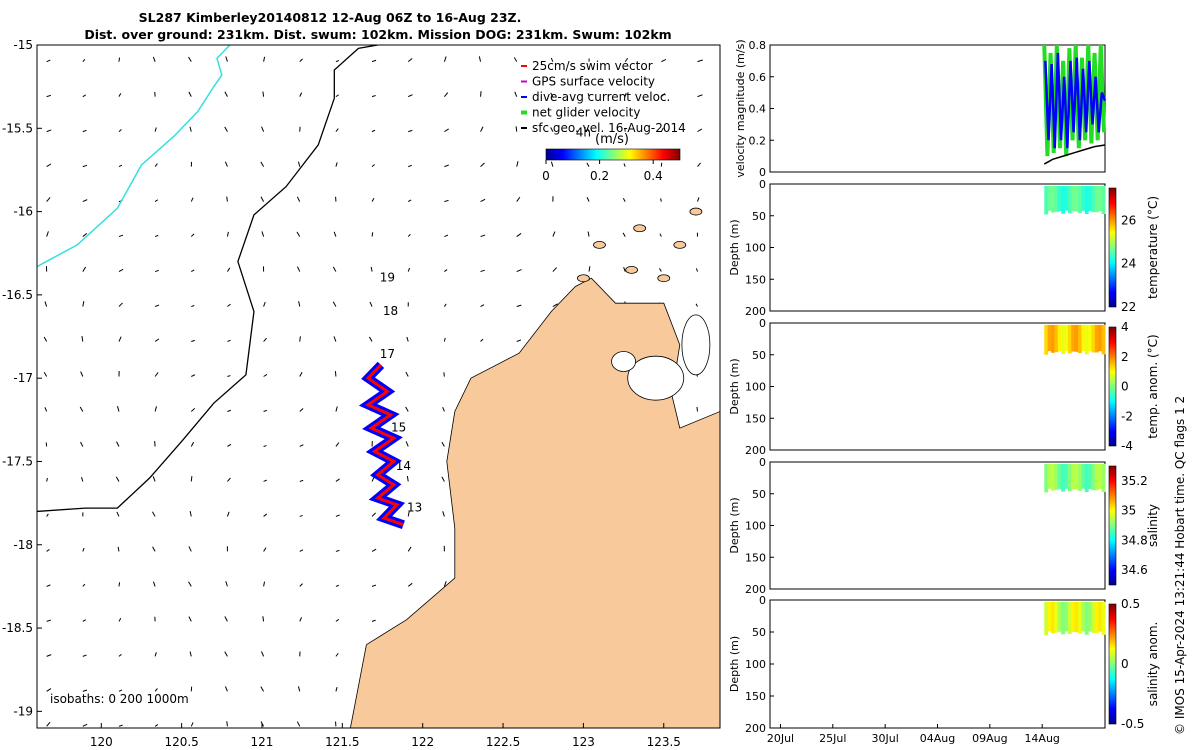  I want to click on temp_anomaly-ylabel: Depth (m), so click(734, 386).